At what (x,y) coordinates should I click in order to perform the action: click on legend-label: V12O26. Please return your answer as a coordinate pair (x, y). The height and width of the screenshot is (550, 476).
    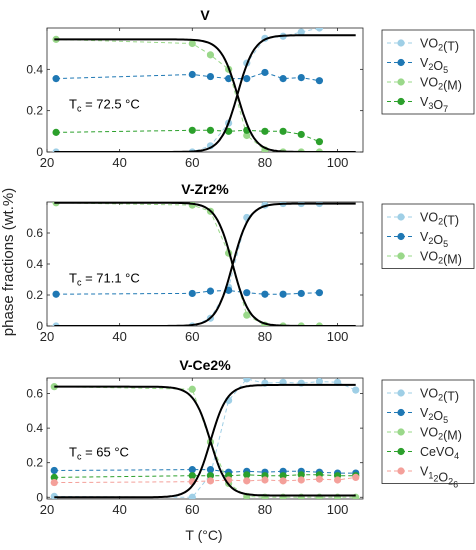
    Looking at the image, I should click on (439, 477).